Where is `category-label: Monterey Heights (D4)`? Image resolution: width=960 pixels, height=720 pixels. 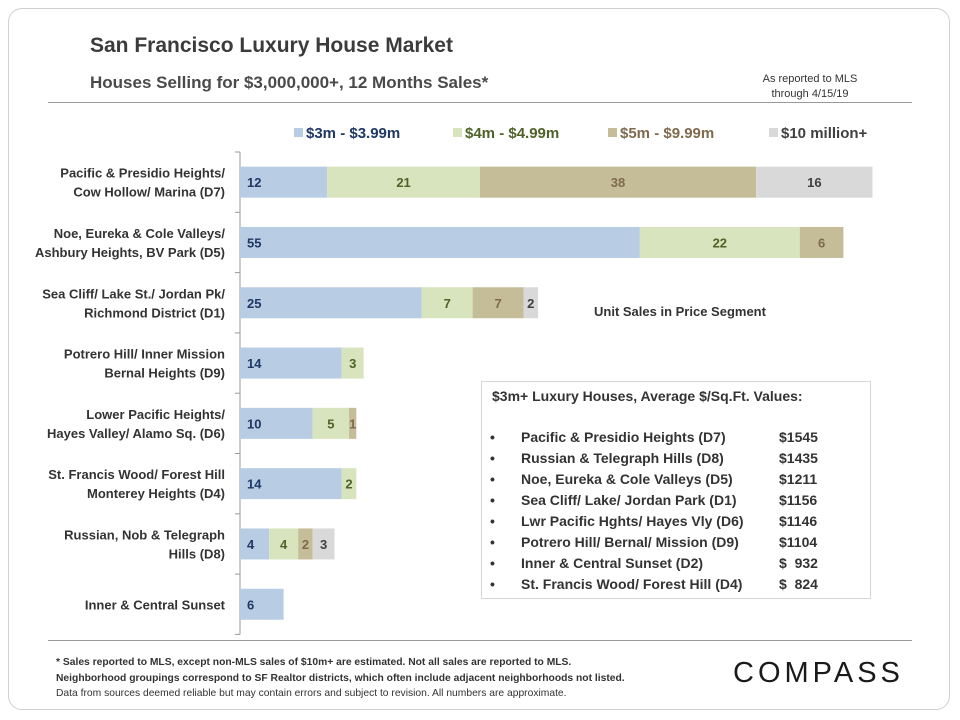 category-label: Monterey Heights (D4) is located at coordinates (156, 493).